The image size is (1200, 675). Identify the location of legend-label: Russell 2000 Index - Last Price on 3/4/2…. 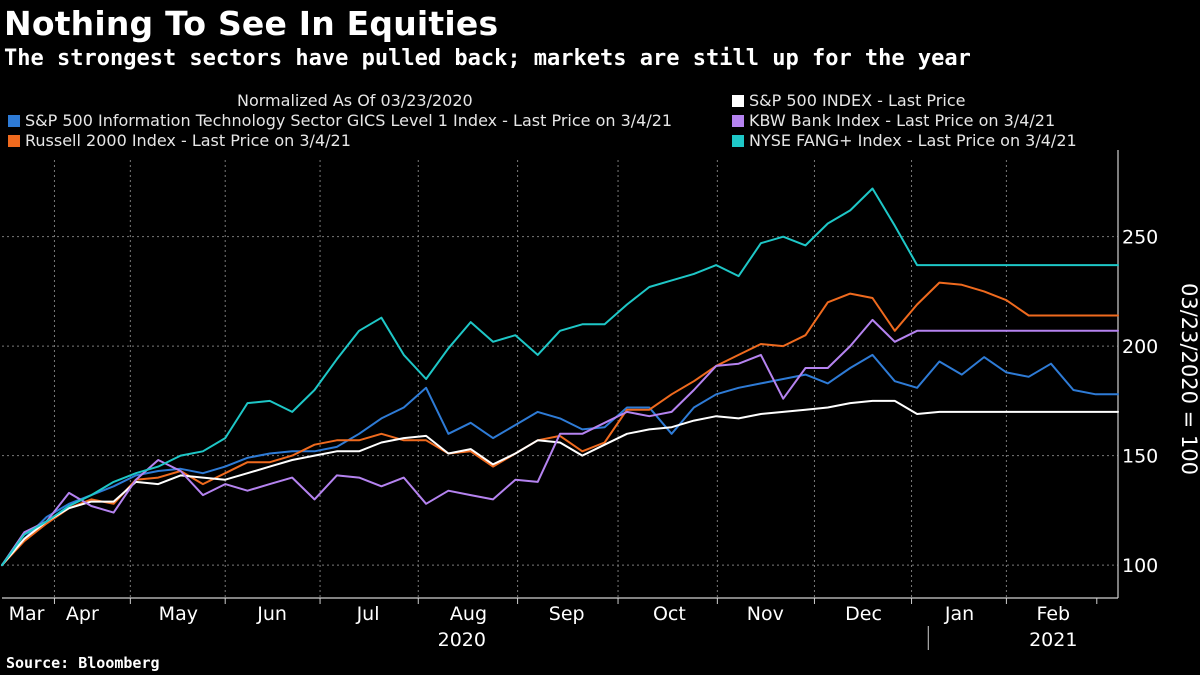
(188, 140).